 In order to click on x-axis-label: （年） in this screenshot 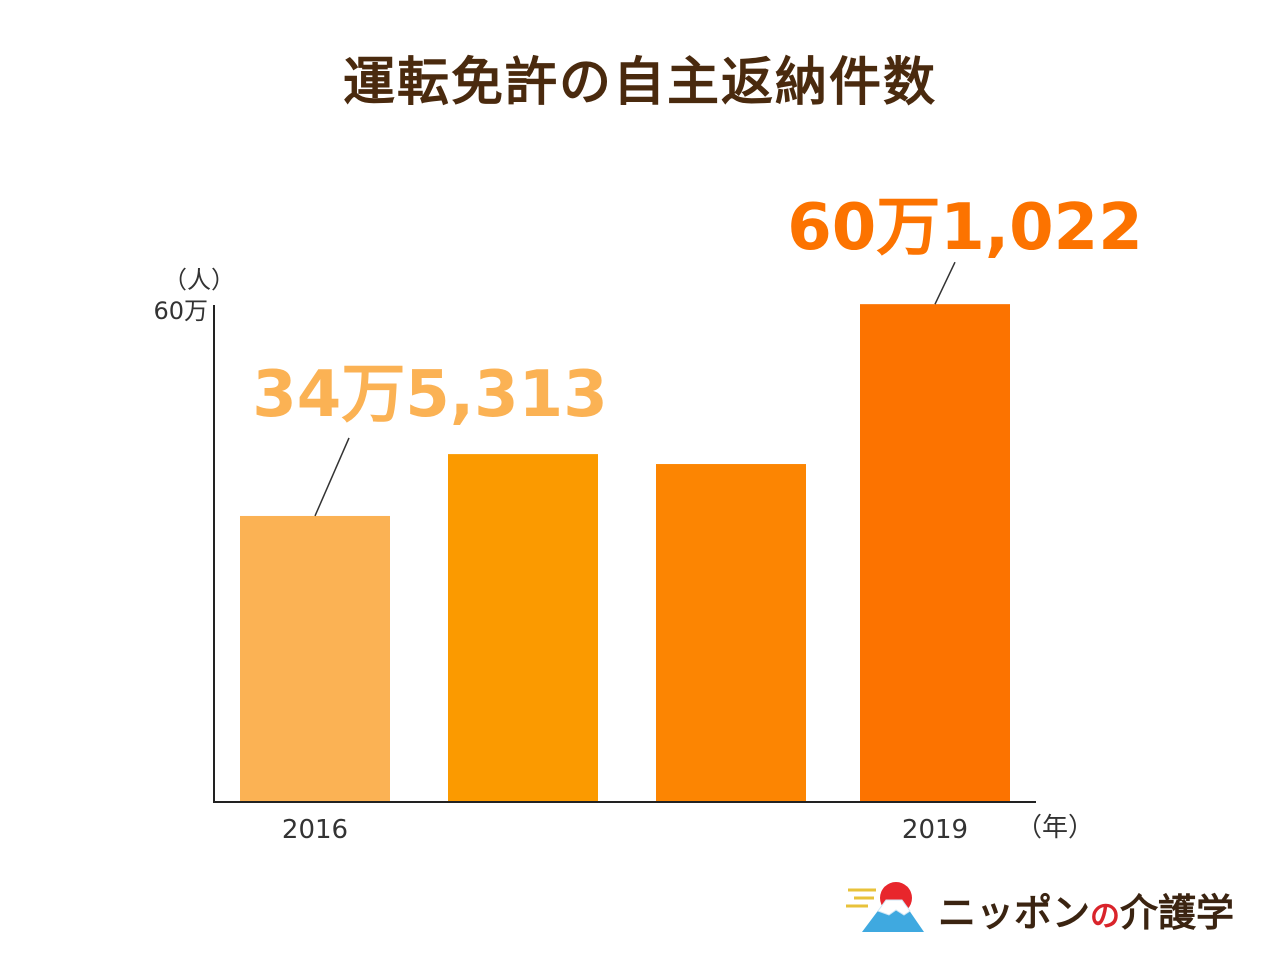, I will do `click(1055, 828)`.